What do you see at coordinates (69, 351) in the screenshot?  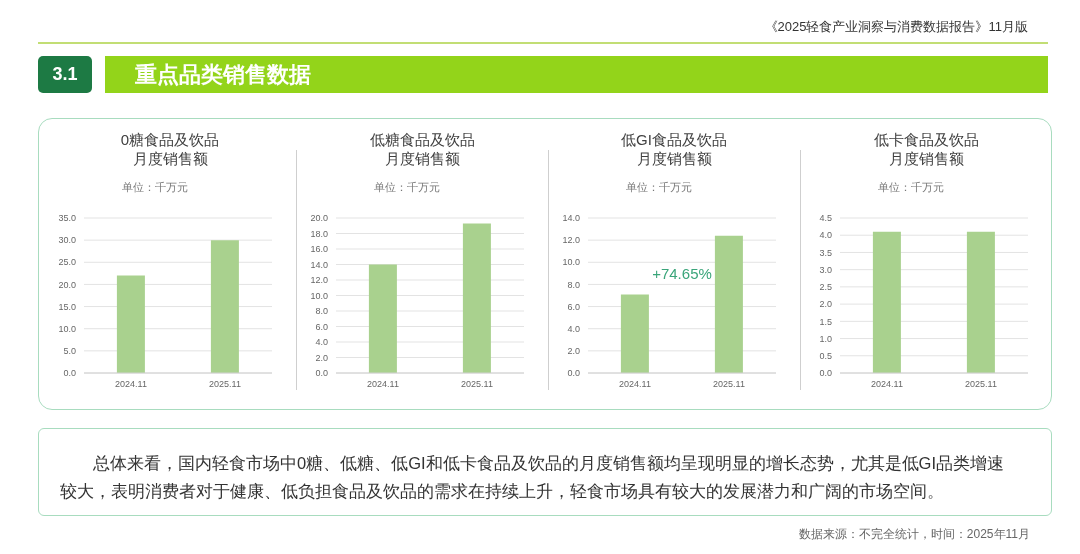 I see `y-tick-label: 5.0` at bounding box center [69, 351].